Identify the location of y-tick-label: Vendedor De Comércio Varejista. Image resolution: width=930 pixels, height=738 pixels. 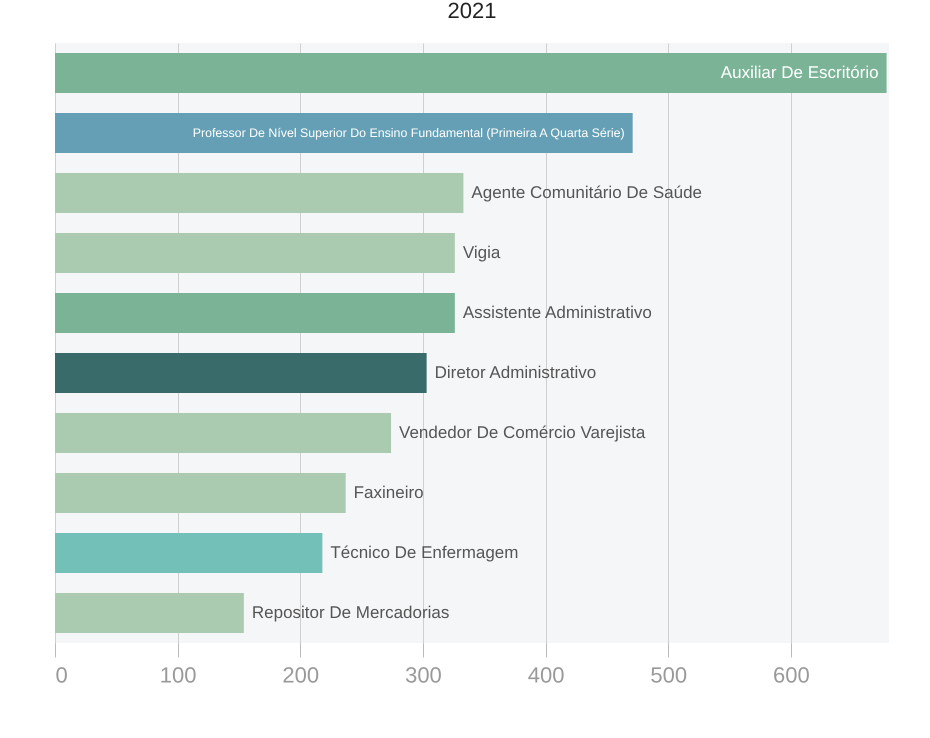
(522, 432).